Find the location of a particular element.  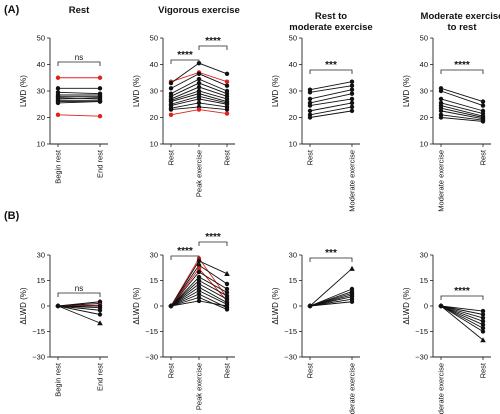

y-tick-label: 15 is located at coordinates (154, 280).